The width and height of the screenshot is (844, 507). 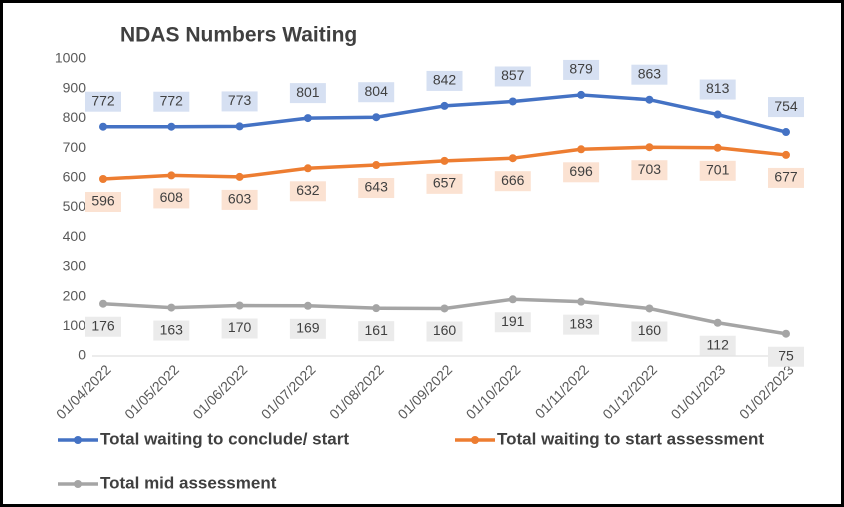 I want to click on data-label: 112, so click(x=718, y=344).